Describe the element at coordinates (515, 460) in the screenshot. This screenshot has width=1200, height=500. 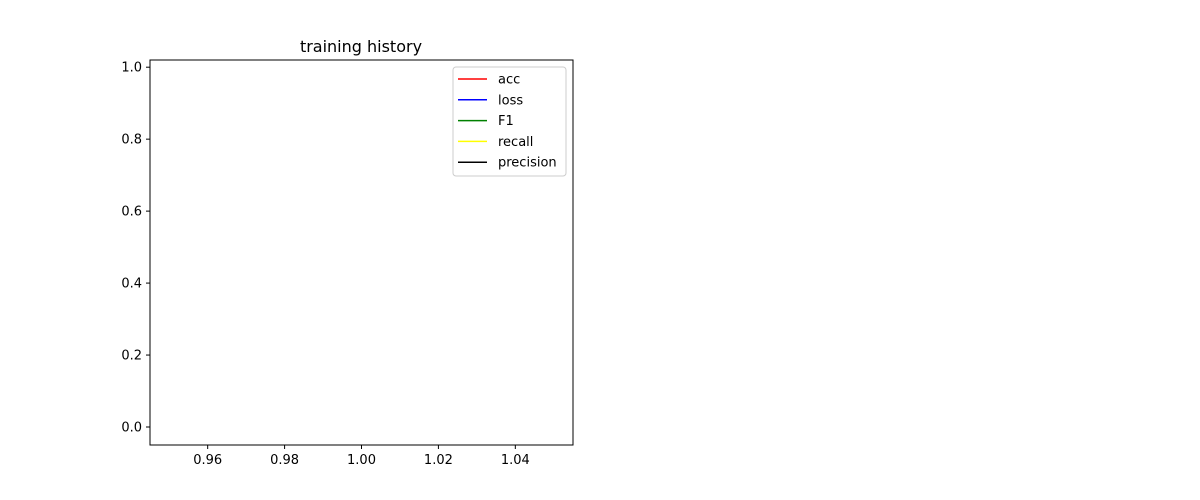
I see `x-tick-label: 1.04` at that location.